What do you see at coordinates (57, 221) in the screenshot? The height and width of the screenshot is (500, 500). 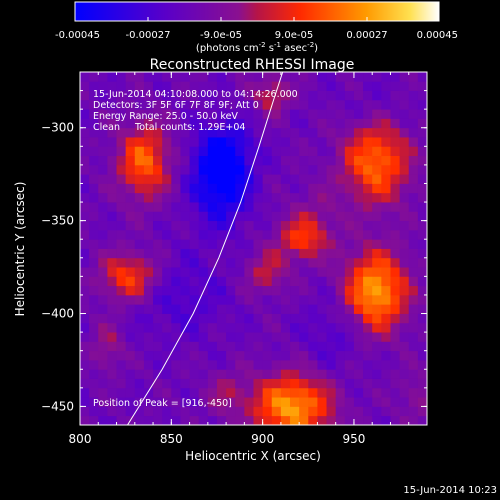 I see `y-tick-label: −350` at bounding box center [57, 221].